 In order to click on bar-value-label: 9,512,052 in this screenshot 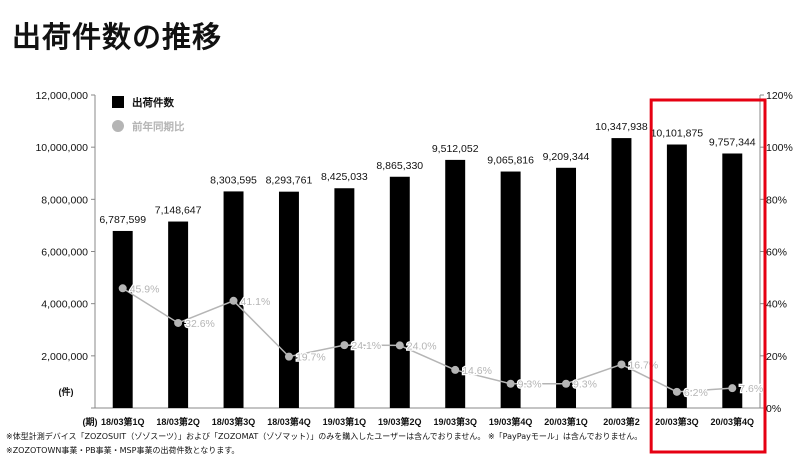, I will do `click(455, 149)`.